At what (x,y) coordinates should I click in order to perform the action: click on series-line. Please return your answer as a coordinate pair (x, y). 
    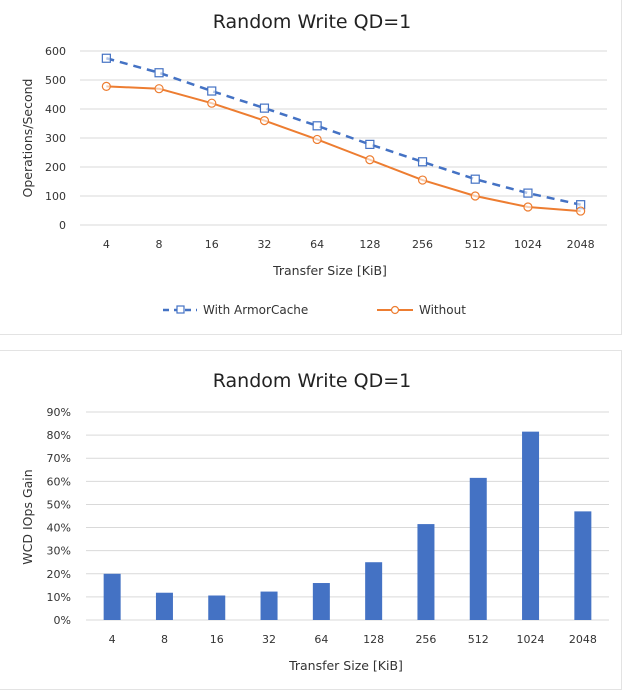
    Looking at the image, I should click on (343, 149).